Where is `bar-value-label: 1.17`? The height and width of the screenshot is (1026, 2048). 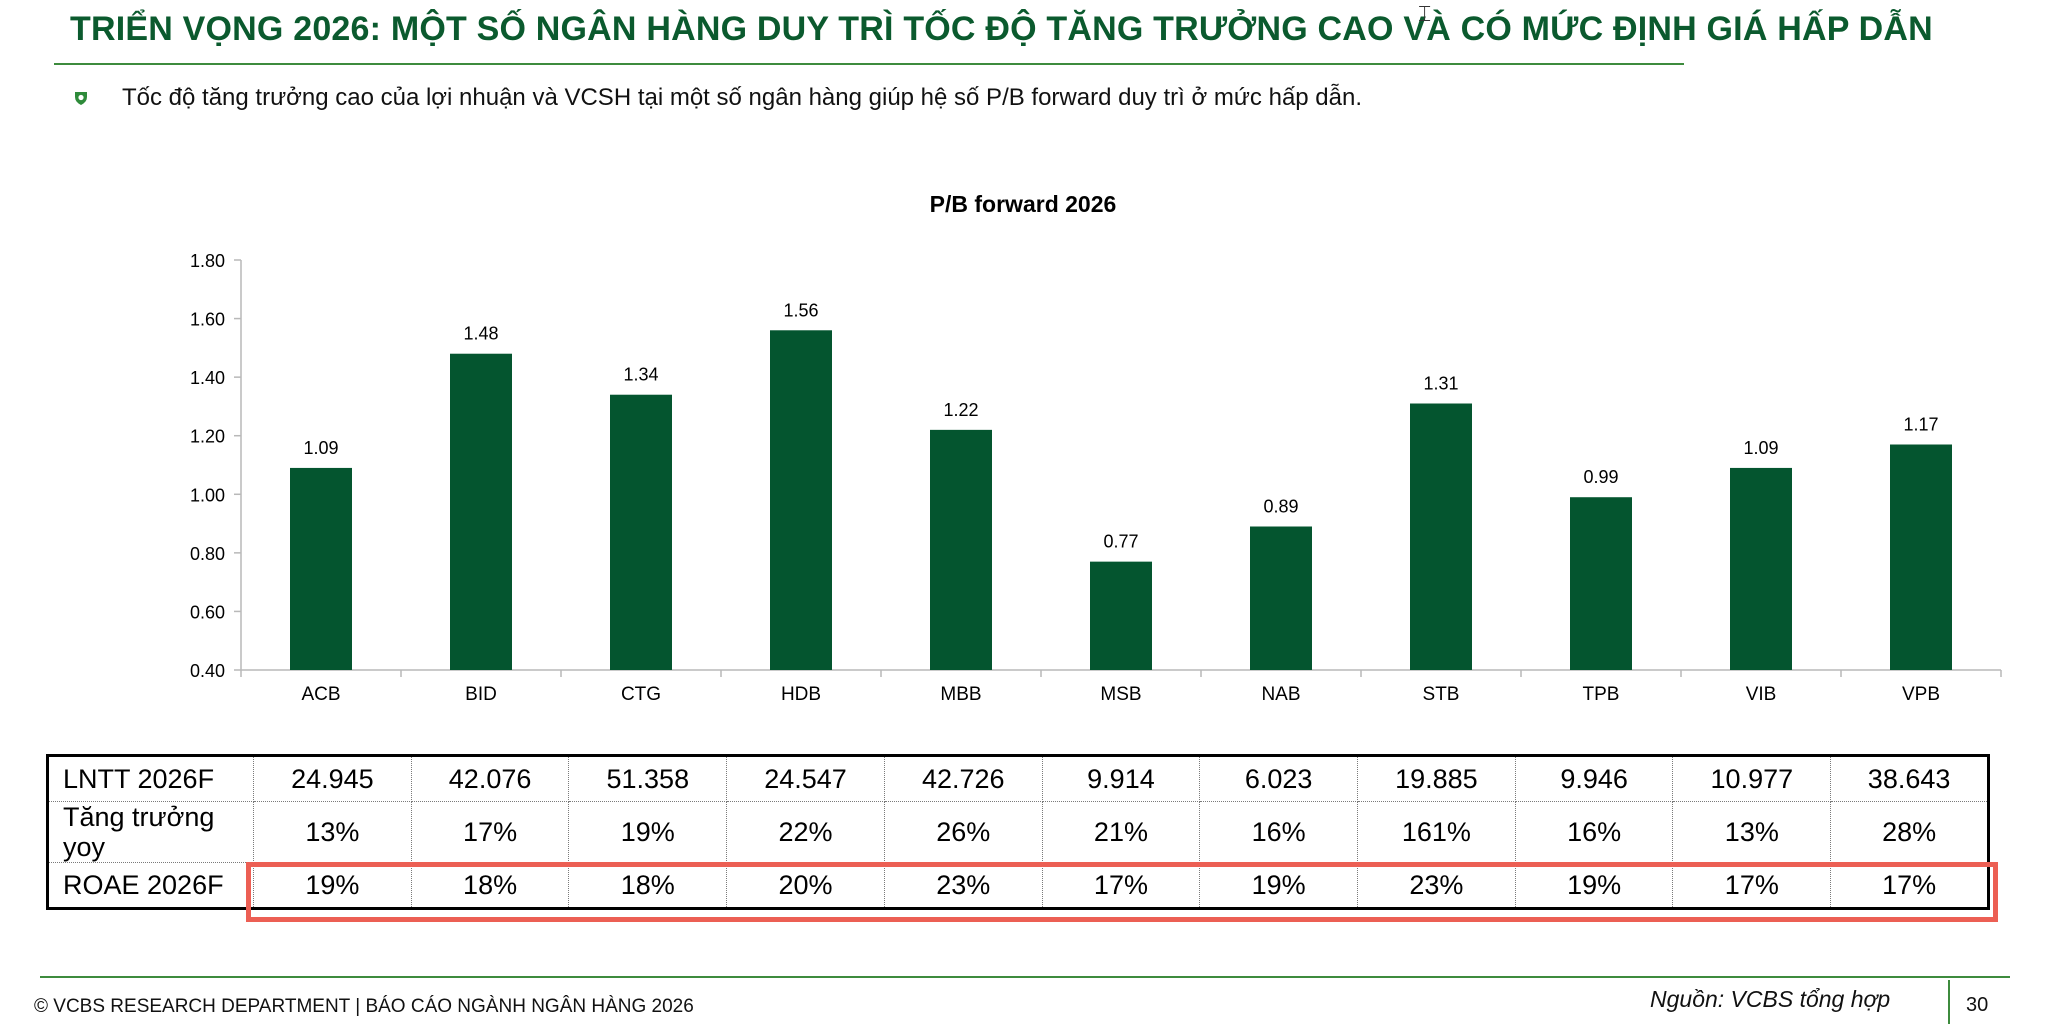
bar-value-label: 1.17 is located at coordinates (1920, 425).